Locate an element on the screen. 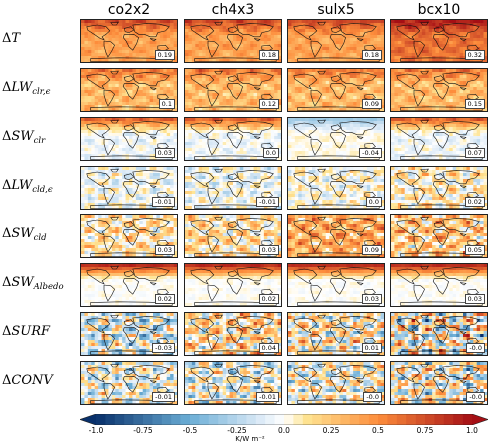  map-panel: 0.18 is located at coordinates (233, 41).